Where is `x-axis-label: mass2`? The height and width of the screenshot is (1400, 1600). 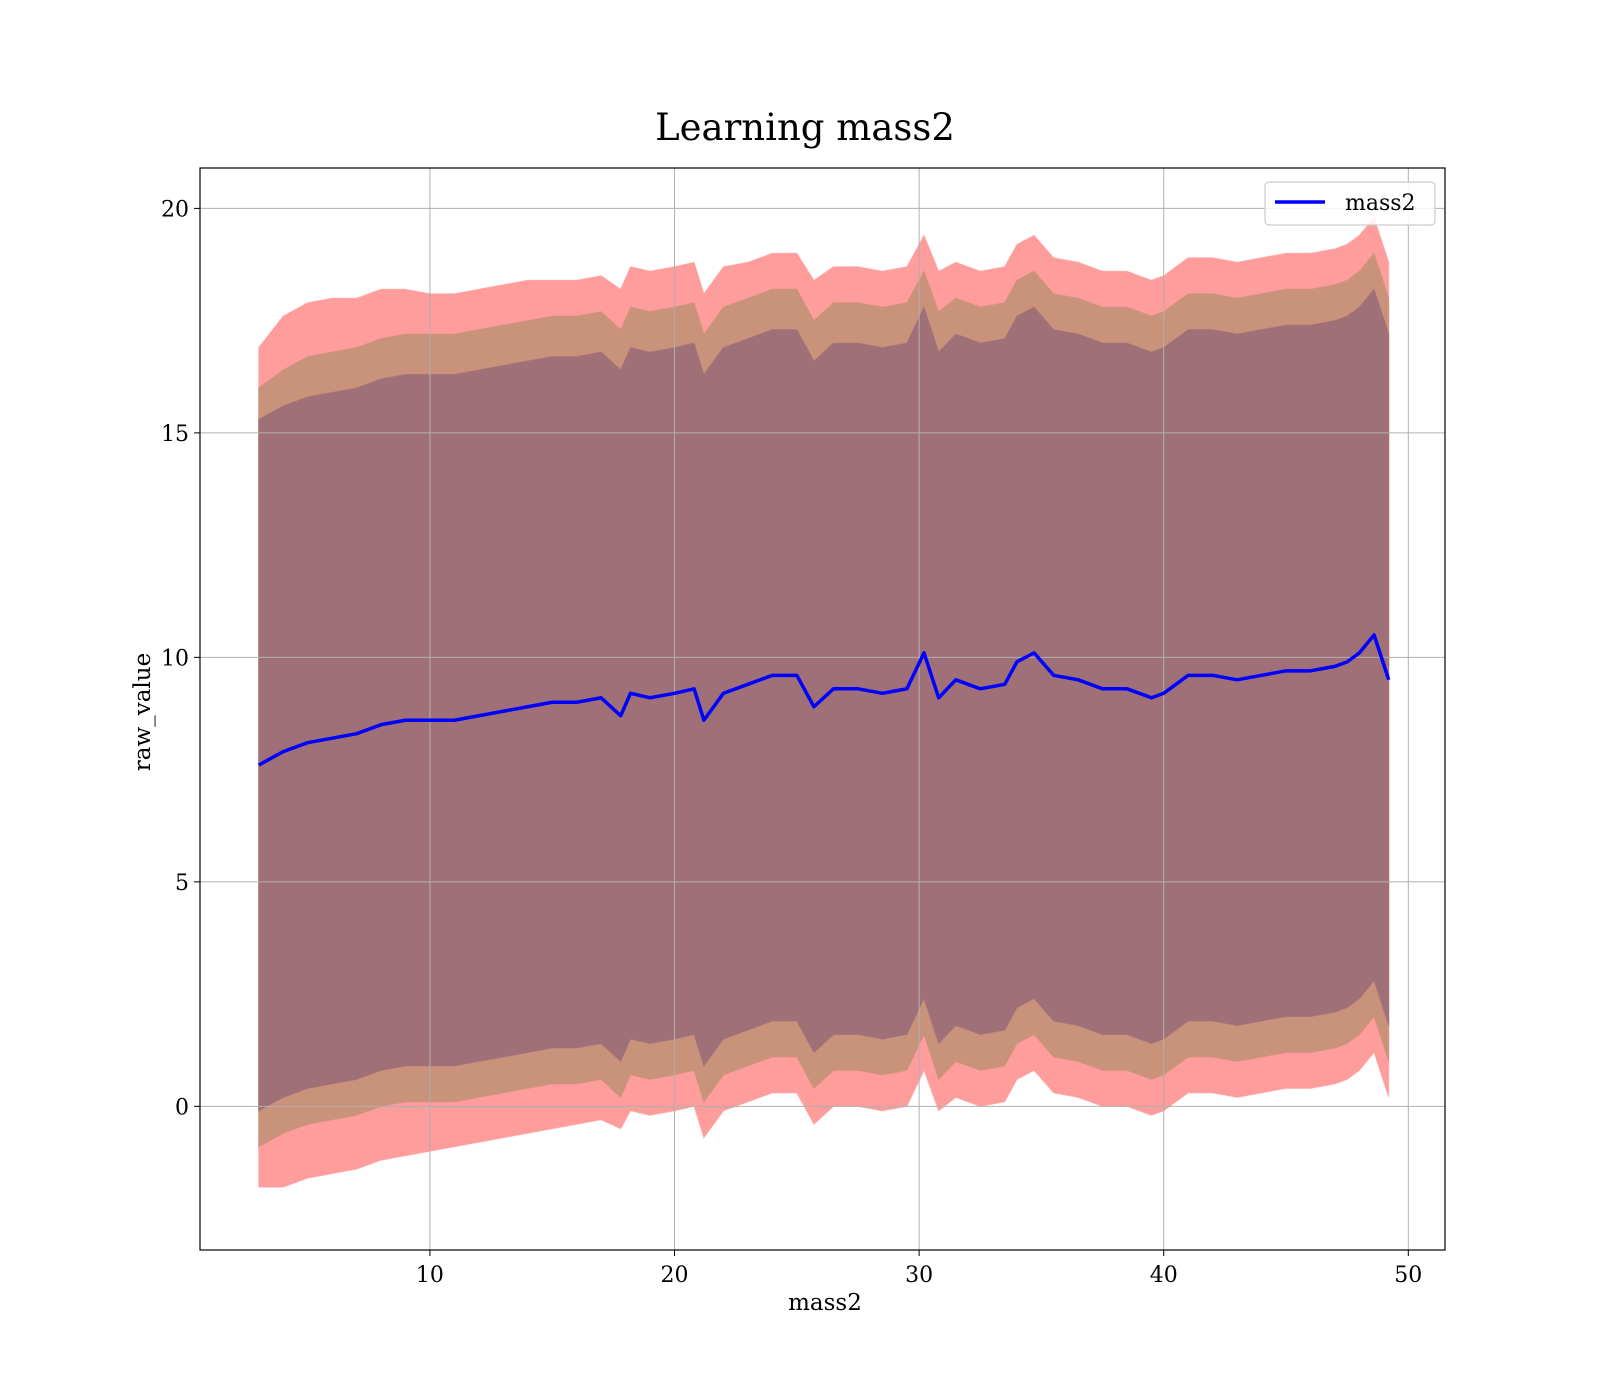 x-axis-label: mass2 is located at coordinates (825, 1303).